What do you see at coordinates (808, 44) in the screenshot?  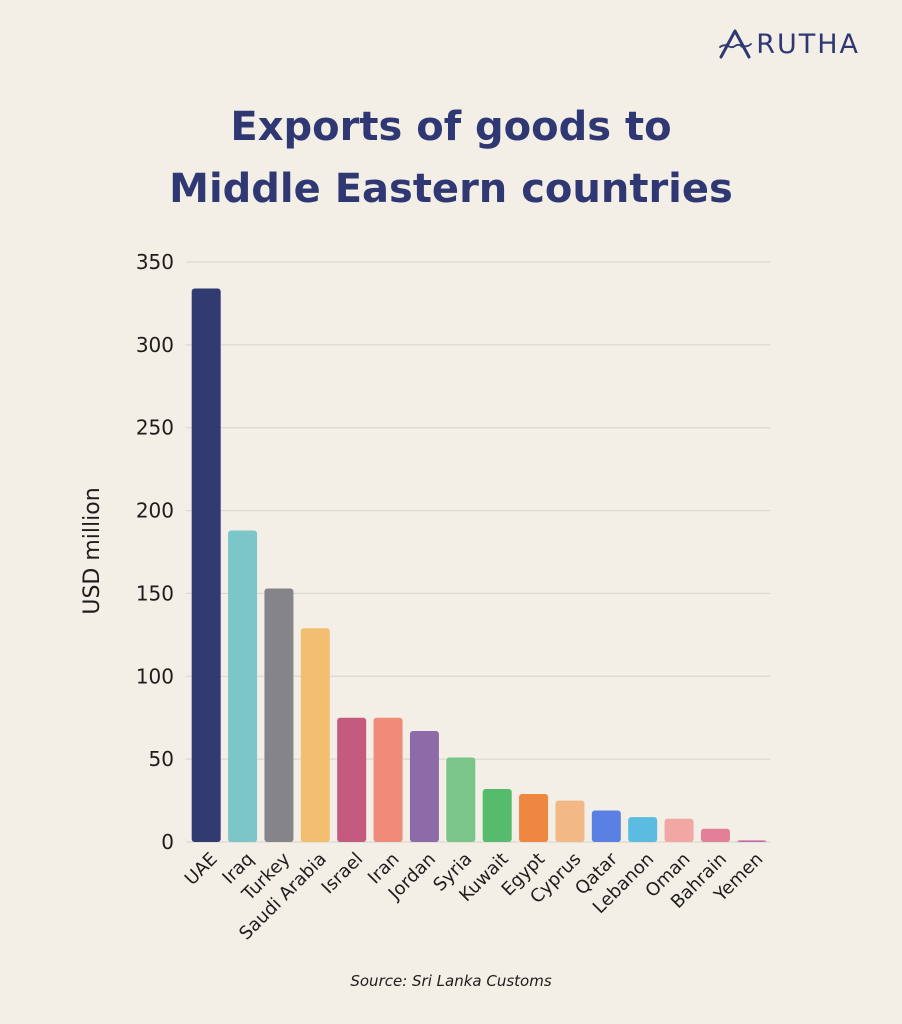 I see `brand-name: RUTHA` at bounding box center [808, 44].